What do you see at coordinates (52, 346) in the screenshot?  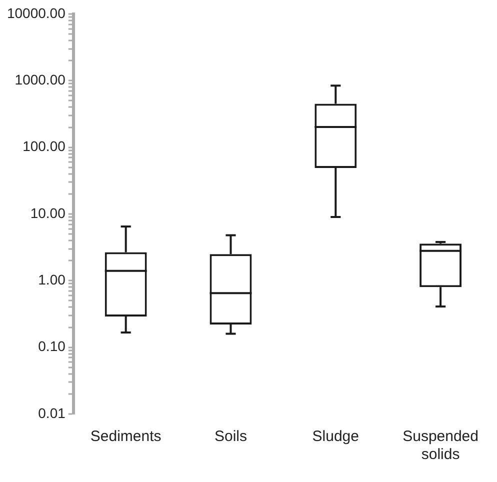 I see `y-tick-label: 0.10` at bounding box center [52, 346].